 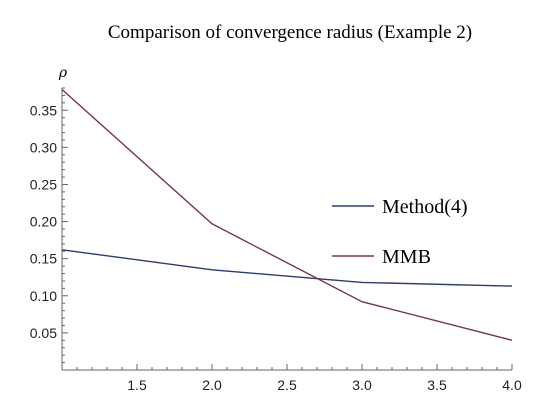 I want to click on x-tick-label: 4.0, so click(x=512, y=385).